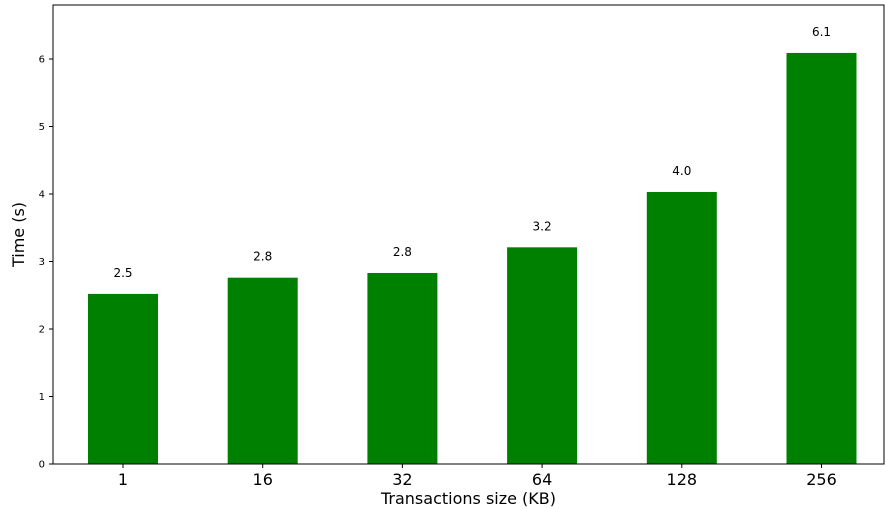  What do you see at coordinates (468, 498) in the screenshot?
I see `x-axis-title: Transactions size (KB)` at bounding box center [468, 498].